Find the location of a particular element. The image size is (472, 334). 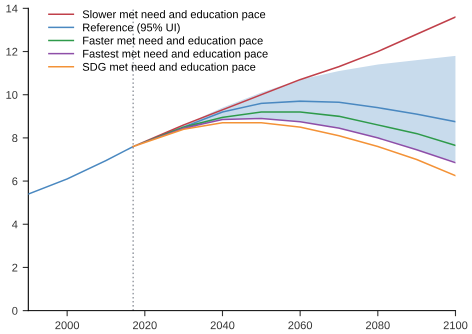

y-tick-label: 8 is located at coordinates (15, 138).